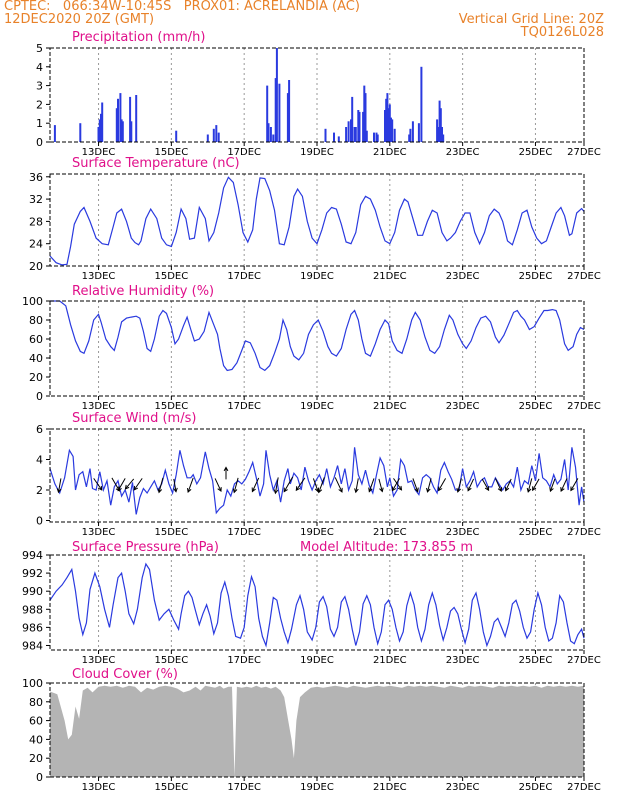 The image size is (618, 800). What do you see at coordinates (36, 339) in the screenshot?
I see `y-tick-label: 60` at bounding box center [36, 339].